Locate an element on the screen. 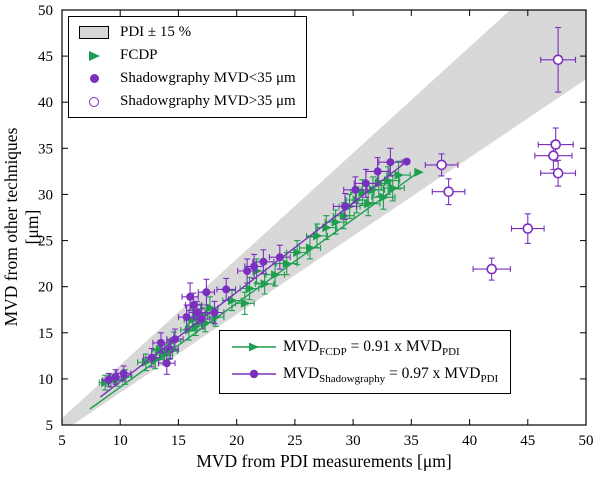 This screenshot has height=489, width=600. legend-label-shadowgraphy-gt35: Shadowgraphy MVD>35 μm is located at coordinates (208, 101).